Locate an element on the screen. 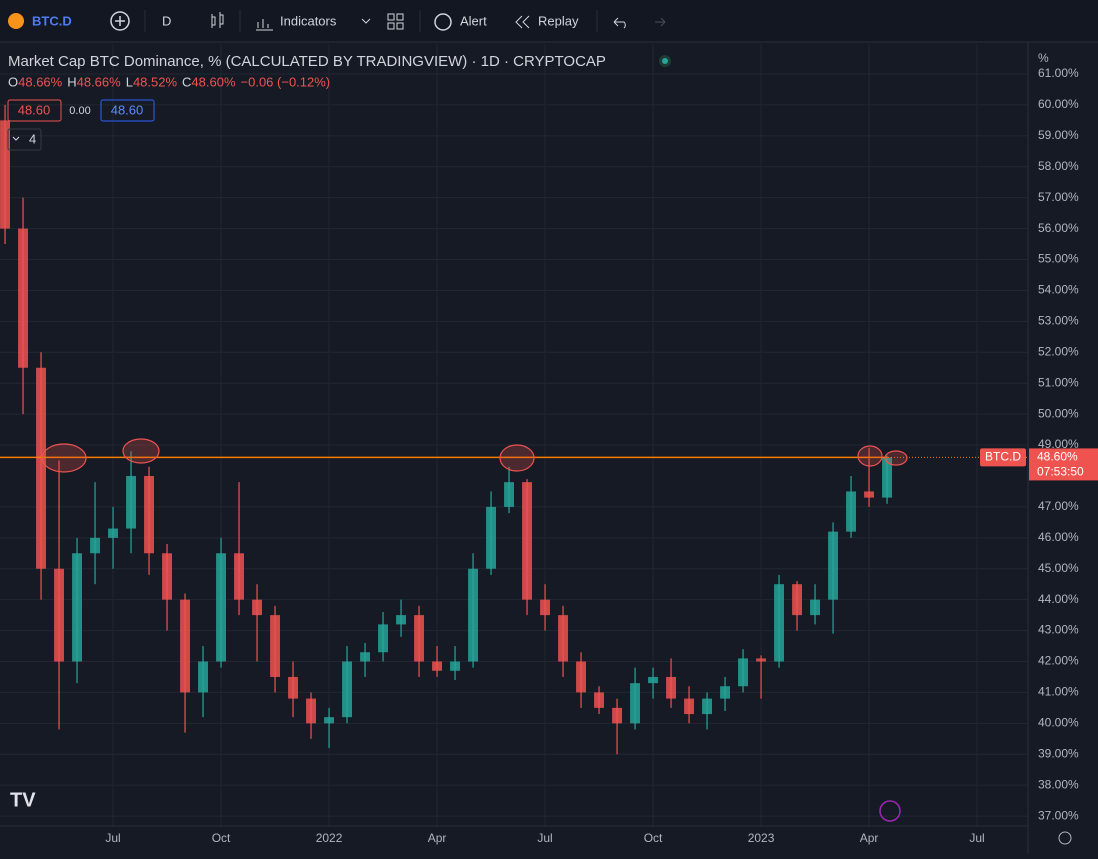 The width and height of the screenshot is (1098, 859). replay: Replay is located at coordinates (558, 20).